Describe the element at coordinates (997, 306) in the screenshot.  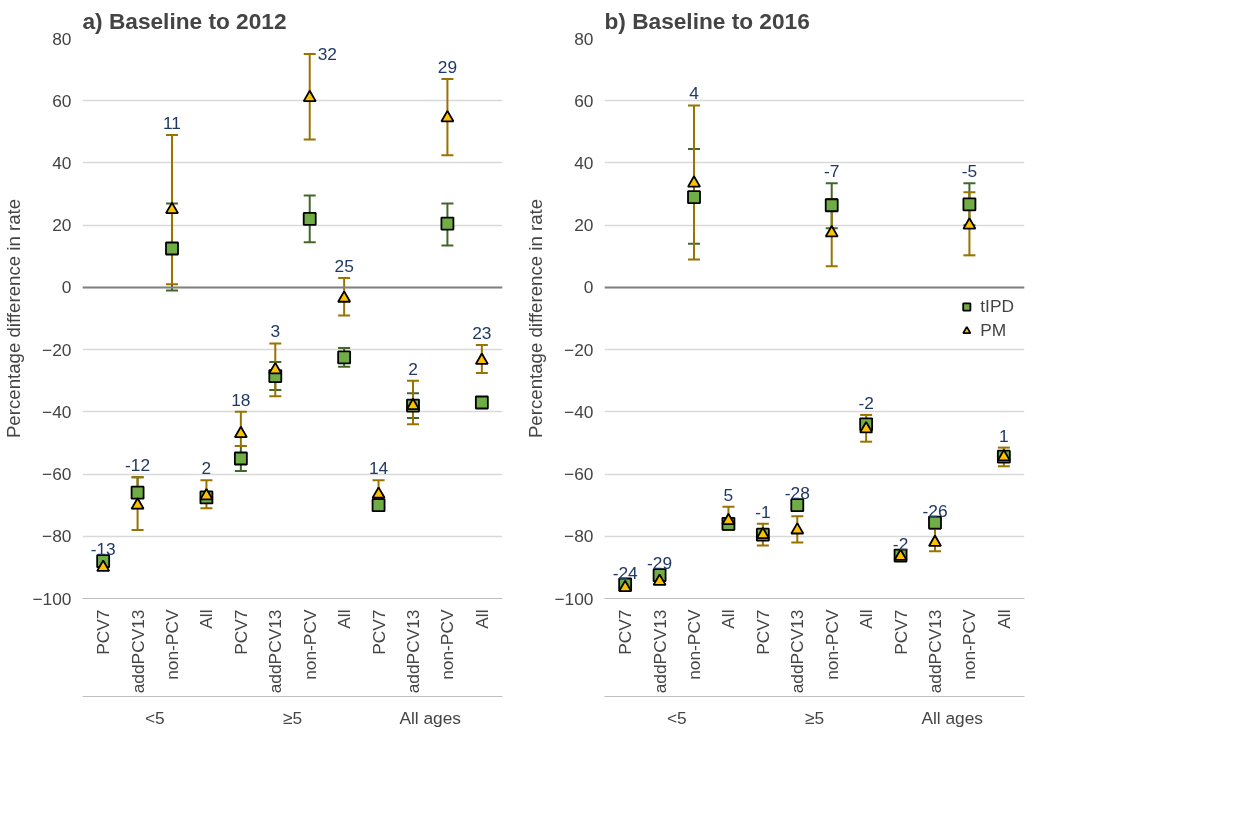
I see `legend-label: tIPD` at that location.